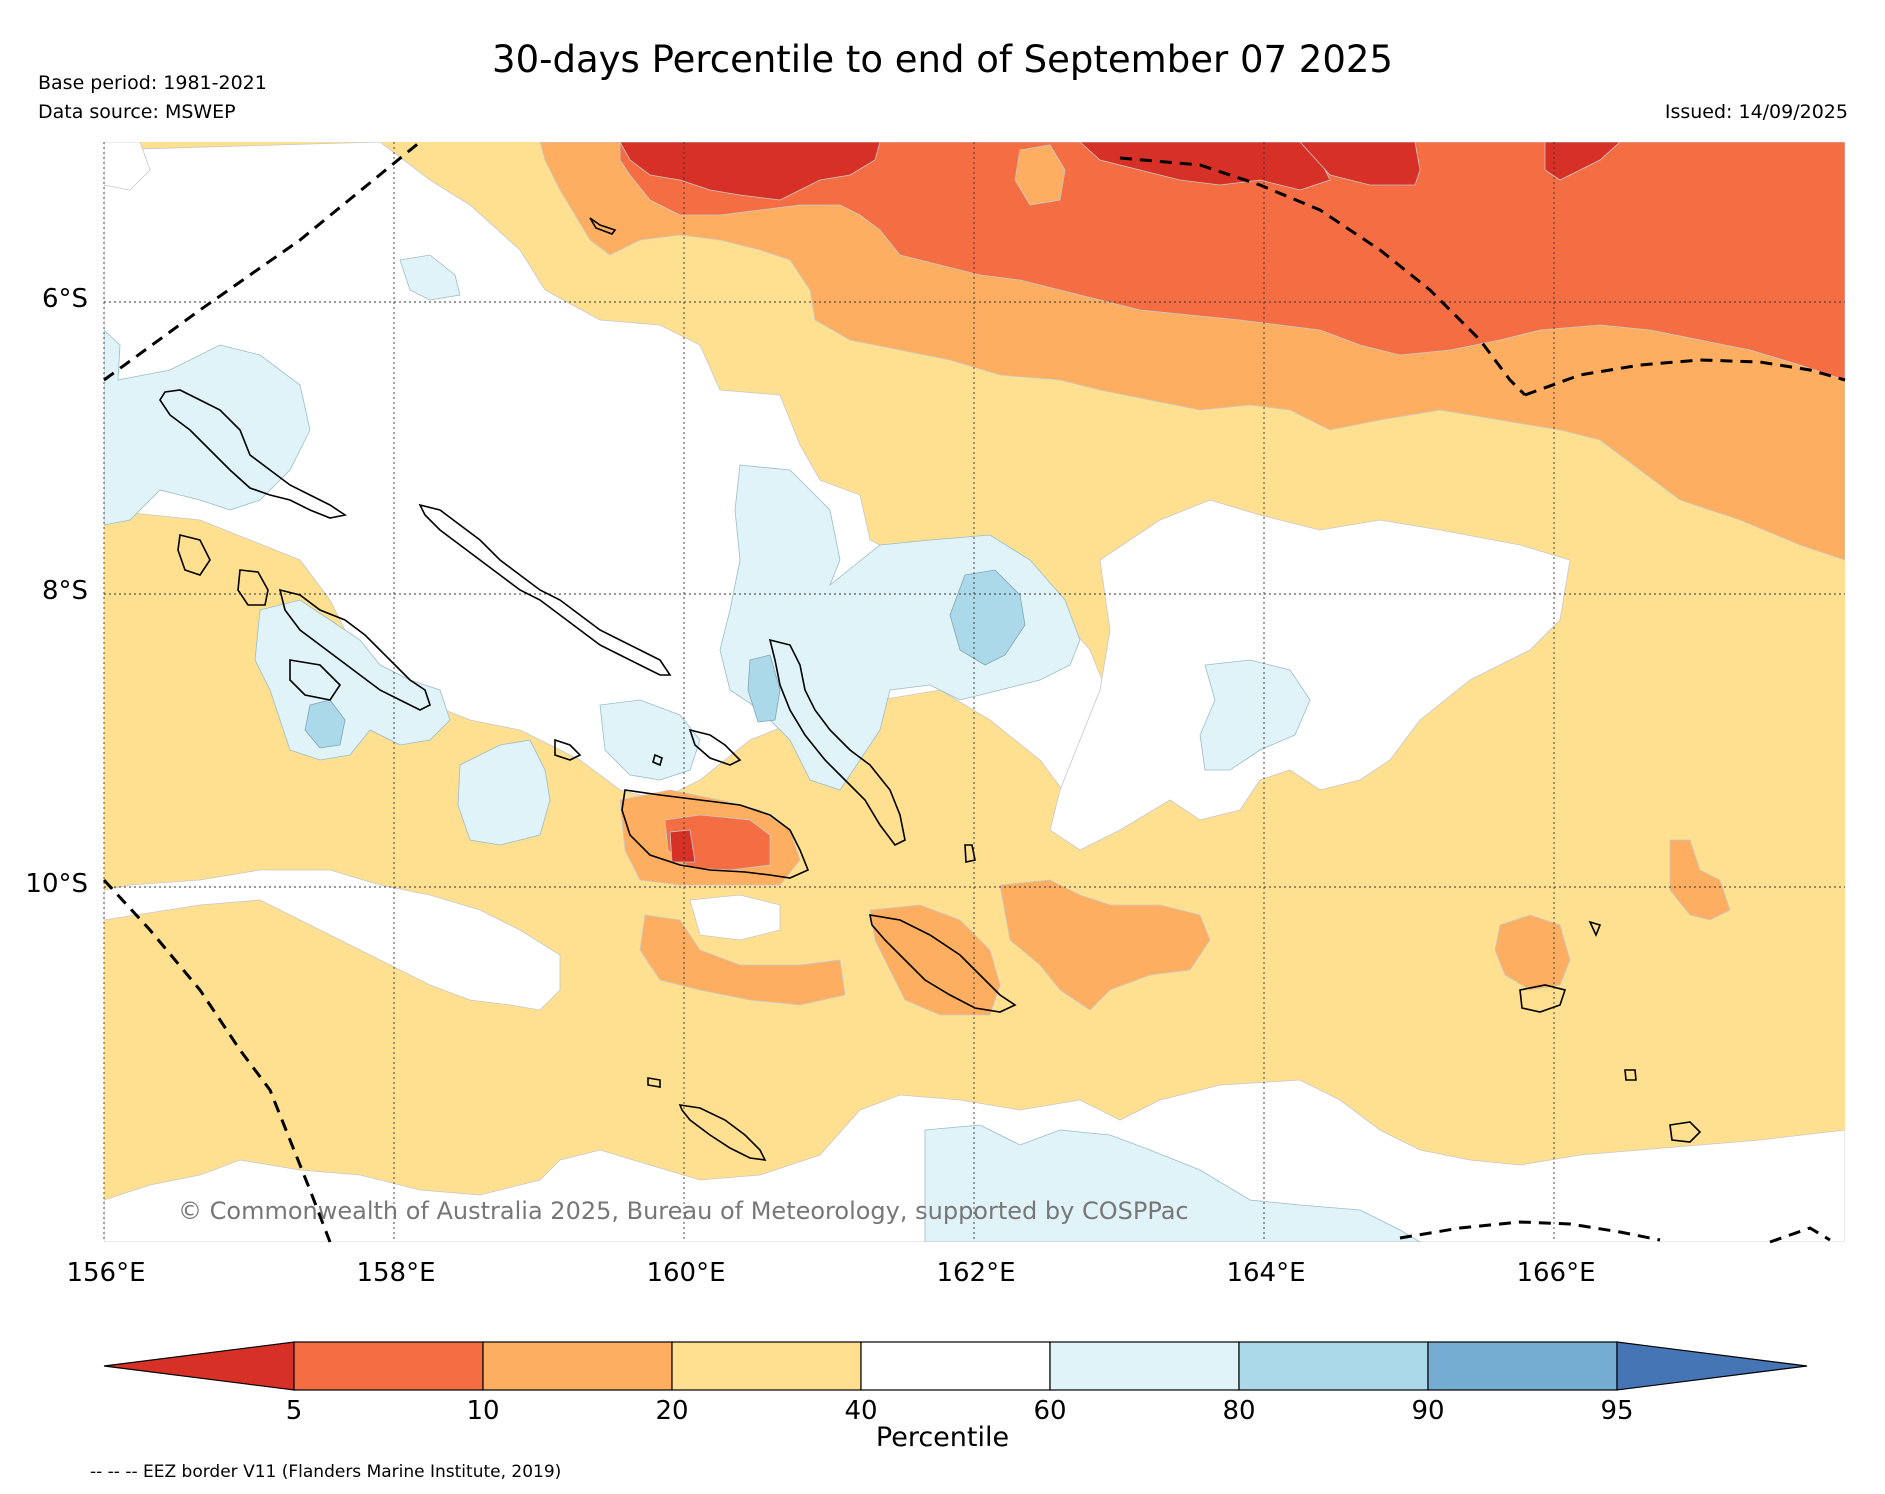  I want to click on base-period-label: Base period: 1981-2021, so click(152, 83).